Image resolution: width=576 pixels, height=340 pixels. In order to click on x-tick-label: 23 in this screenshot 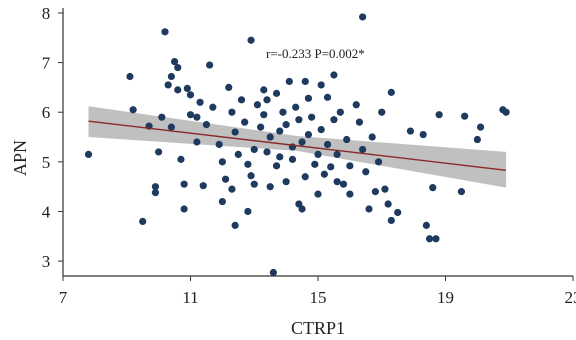, I will do `click(570, 297)`.